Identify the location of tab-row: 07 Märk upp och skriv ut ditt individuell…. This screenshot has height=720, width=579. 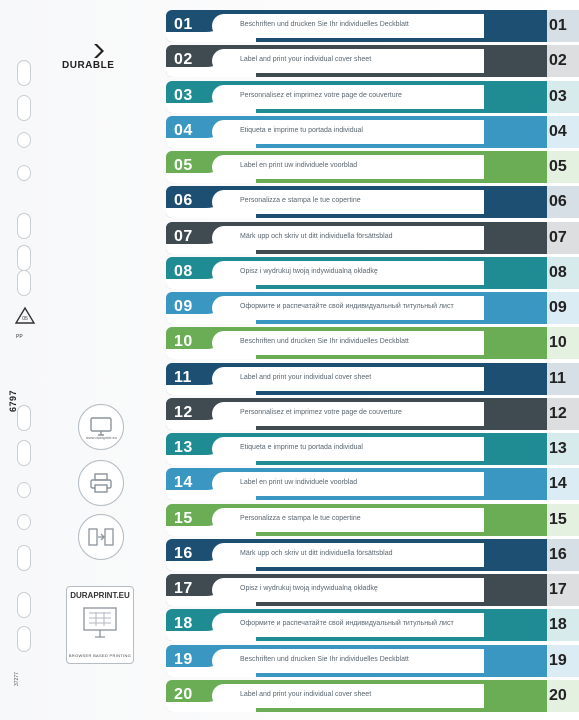
(372, 237).